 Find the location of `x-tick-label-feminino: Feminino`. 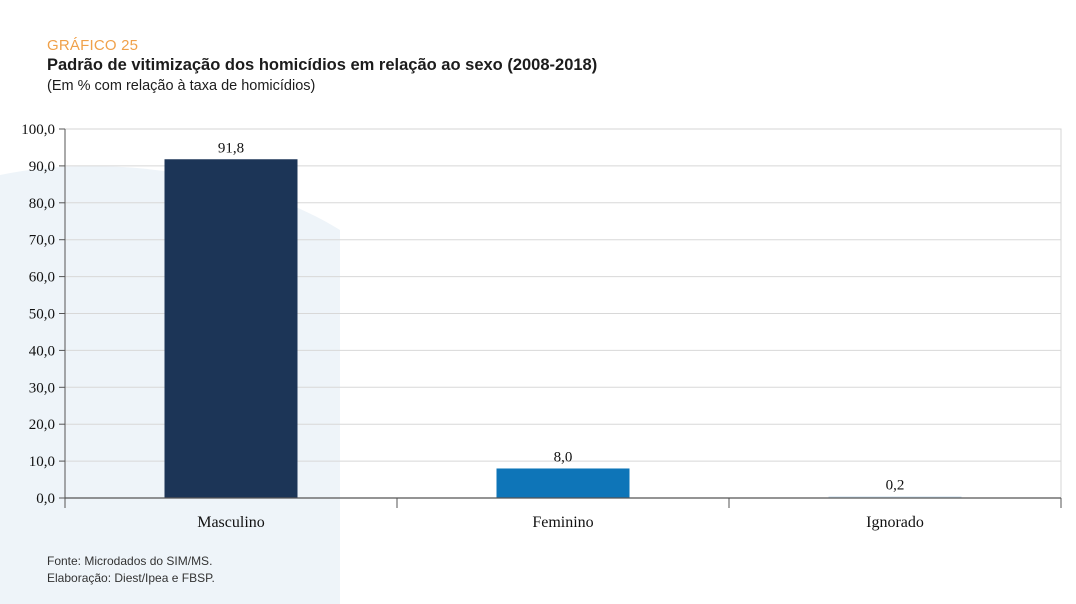

x-tick-label-feminino: Feminino is located at coordinates (562, 522).